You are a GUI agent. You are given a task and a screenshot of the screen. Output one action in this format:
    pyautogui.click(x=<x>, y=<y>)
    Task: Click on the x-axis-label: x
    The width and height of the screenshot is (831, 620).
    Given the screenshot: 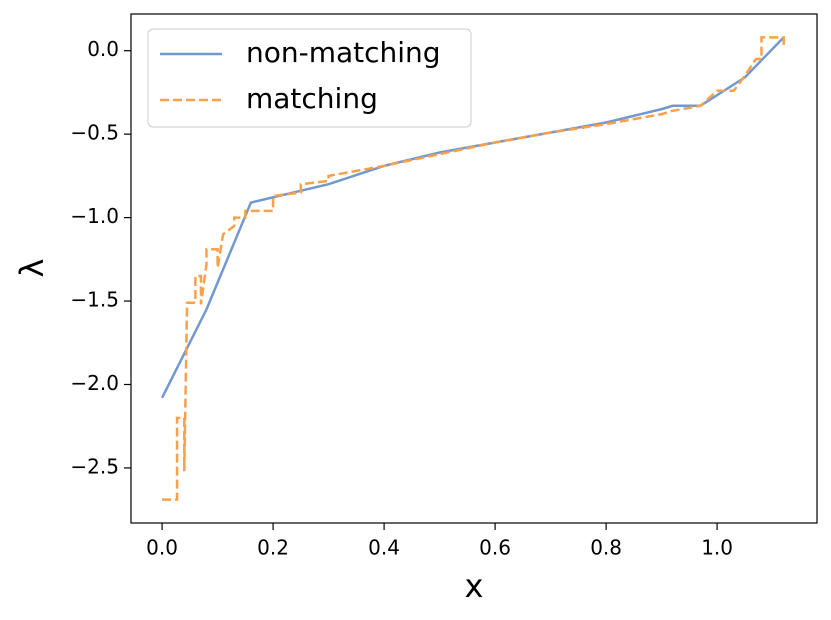 What is the action you would take?
    pyautogui.click(x=474, y=586)
    